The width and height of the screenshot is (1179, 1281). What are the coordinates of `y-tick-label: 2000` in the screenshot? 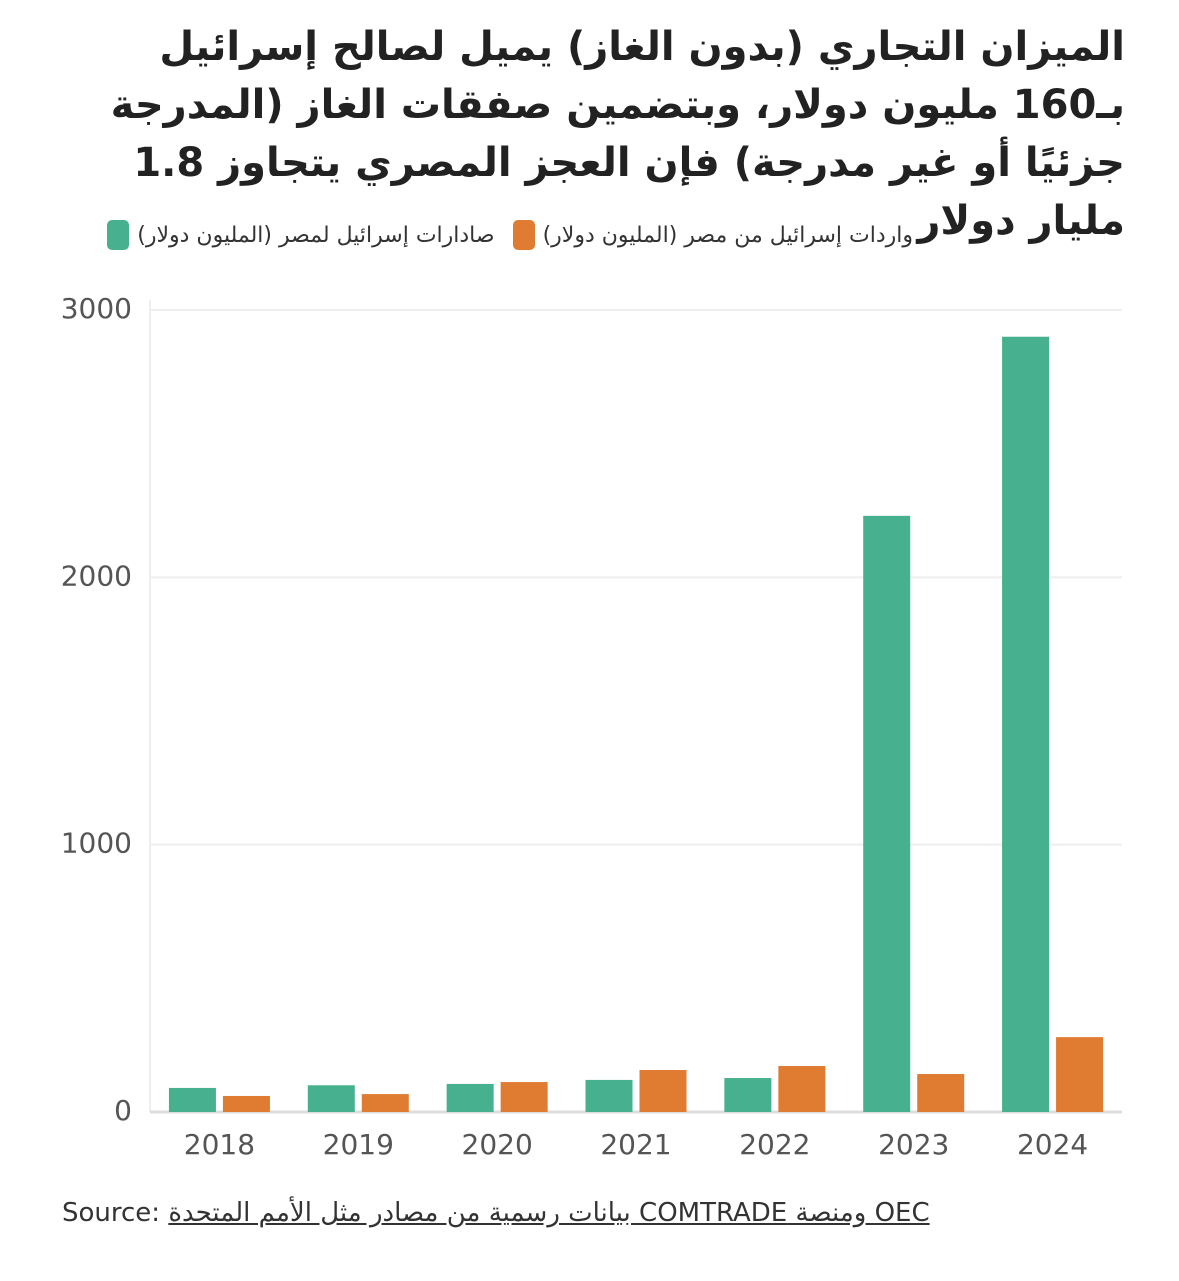 It's located at (96, 575).